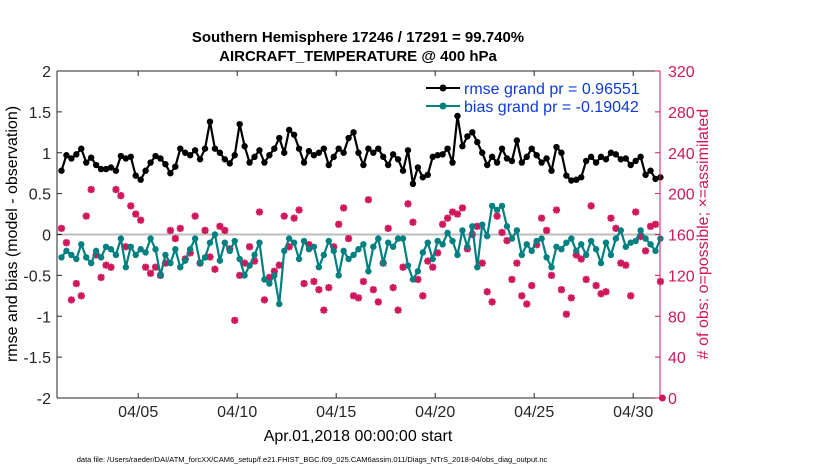 This screenshot has width=830, height=470. Describe the element at coordinates (681, 236) in the screenshot. I see `y-right-tick-label: 160` at that location.